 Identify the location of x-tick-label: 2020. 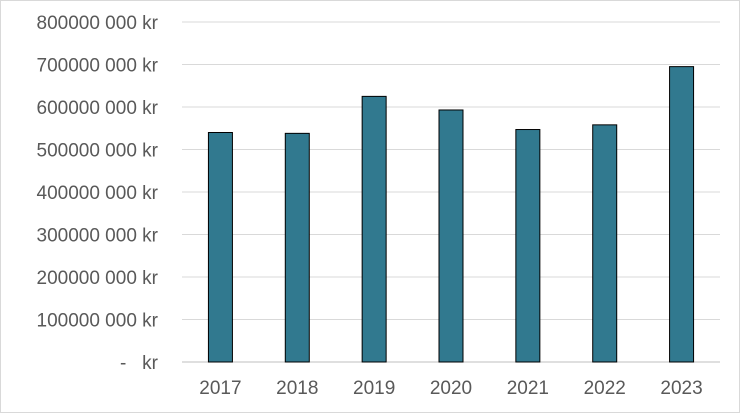
(451, 388).